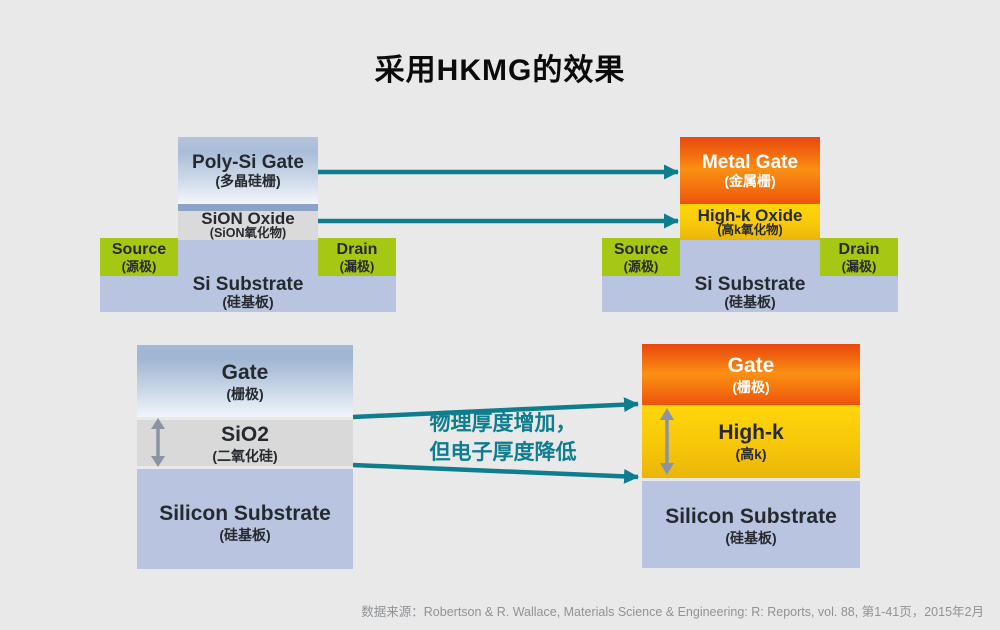 Image resolution: width=1000 pixels, height=630 pixels. What do you see at coordinates (751, 454) in the screenshot?
I see `layer-sublabel: (高k)` at bounding box center [751, 454].